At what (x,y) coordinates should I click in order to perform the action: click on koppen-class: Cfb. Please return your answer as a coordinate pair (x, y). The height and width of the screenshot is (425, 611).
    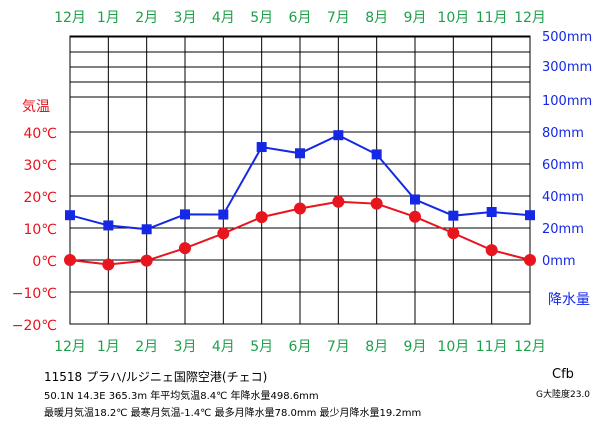
    Looking at the image, I should click on (563, 374).